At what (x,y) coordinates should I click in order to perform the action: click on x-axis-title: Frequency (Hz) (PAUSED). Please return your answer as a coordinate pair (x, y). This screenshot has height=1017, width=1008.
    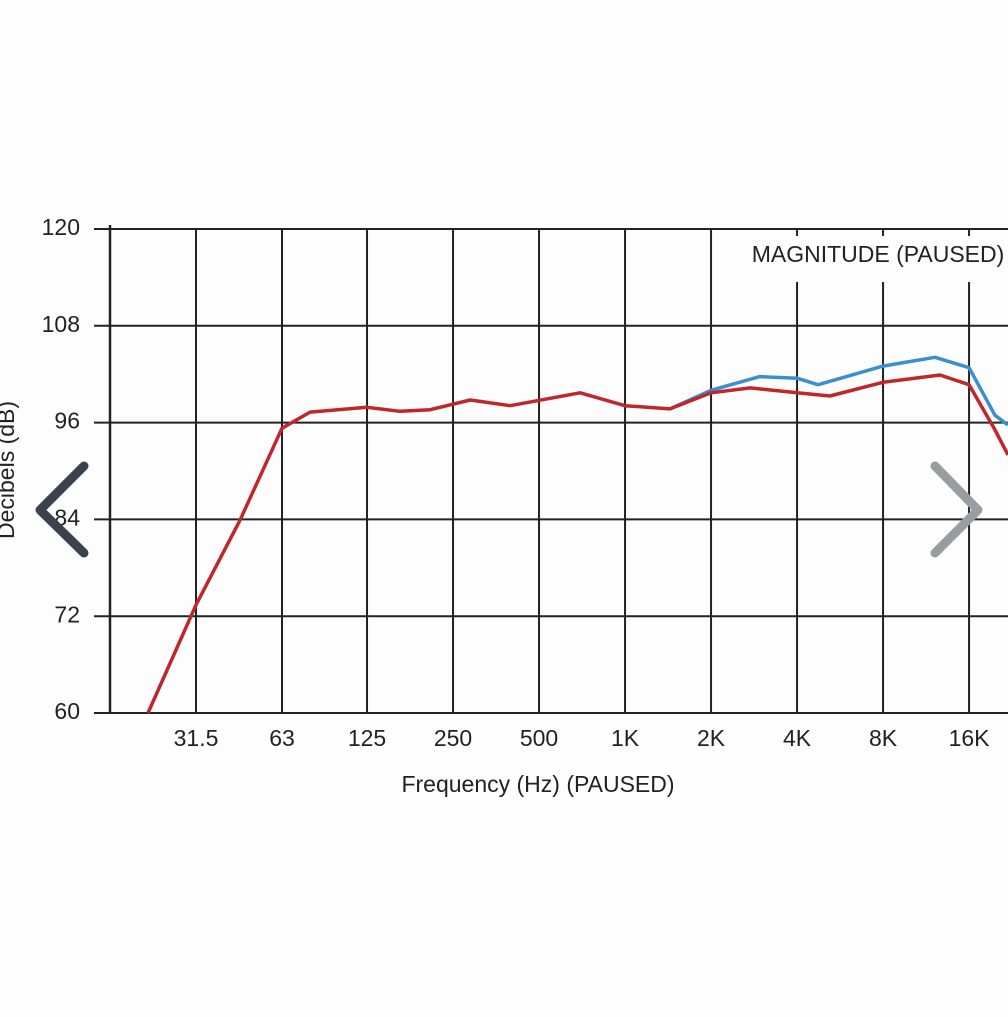
    Looking at the image, I should click on (537, 784).